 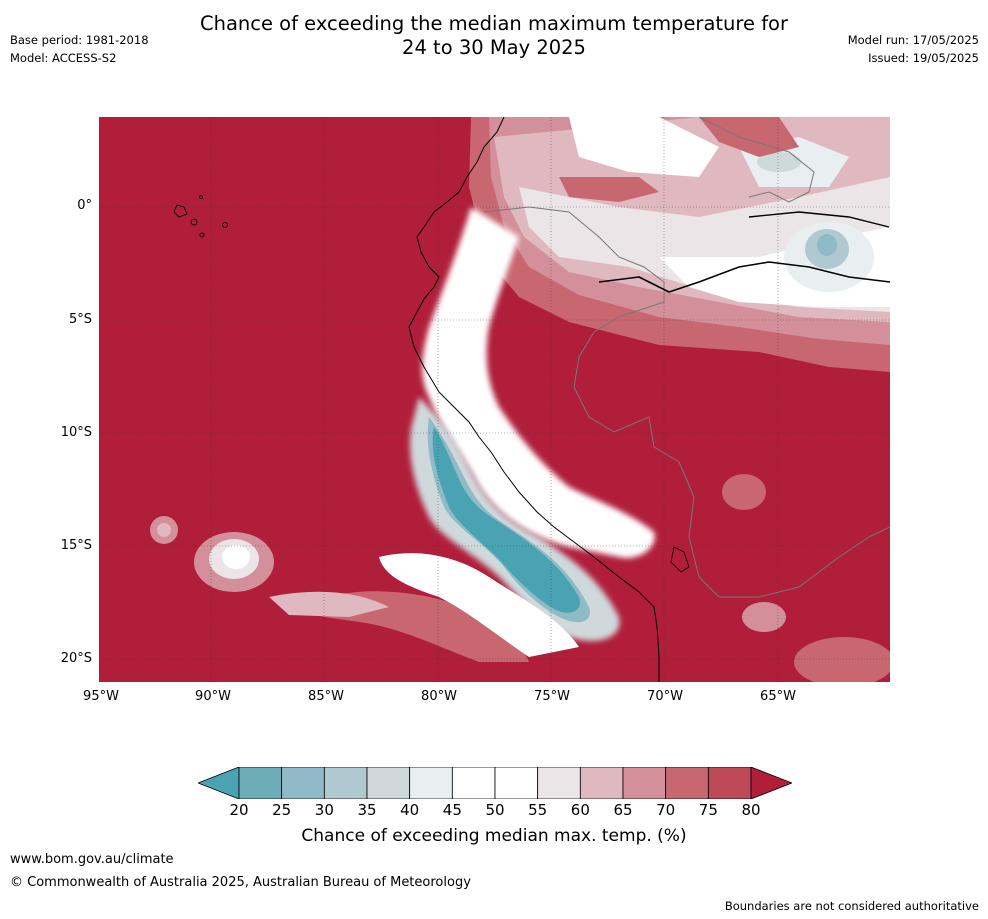 I want to click on lon-label-85w: 85°W, so click(x=326, y=696).